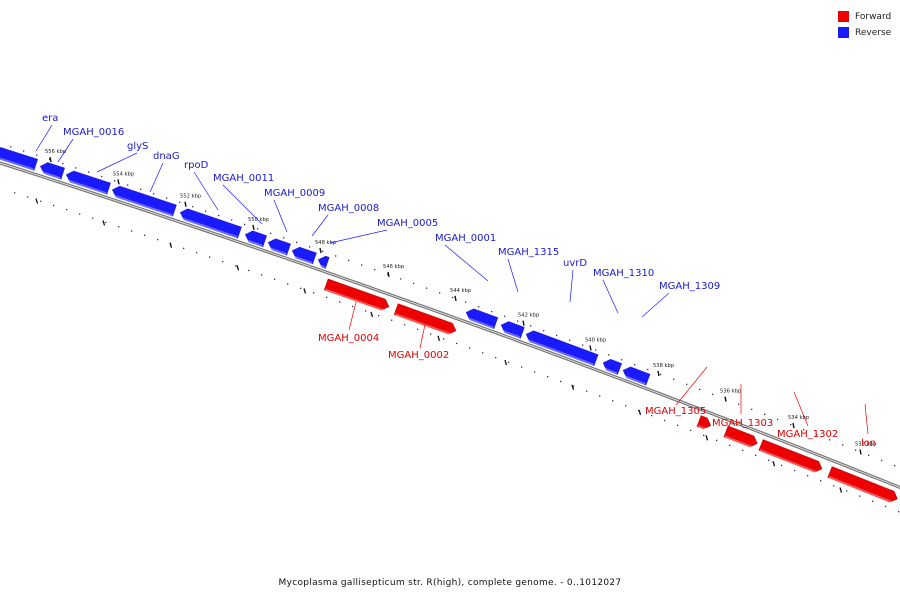  What do you see at coordinates (864, 25) in the screenshot?
I see `legend: Forward Reverse` at bounding box center [864, 25].